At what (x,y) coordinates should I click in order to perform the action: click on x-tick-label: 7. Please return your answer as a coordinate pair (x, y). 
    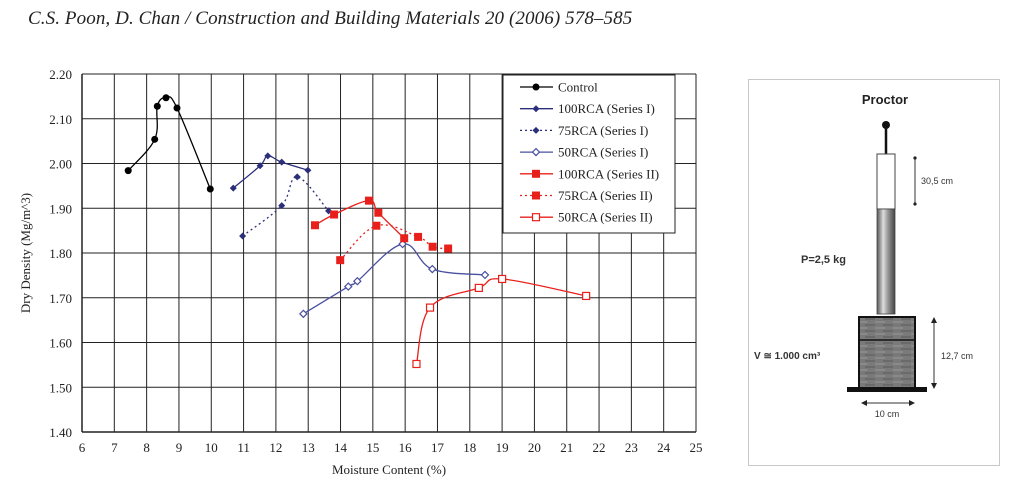
    Looking at the image, I should click on (114, 447).